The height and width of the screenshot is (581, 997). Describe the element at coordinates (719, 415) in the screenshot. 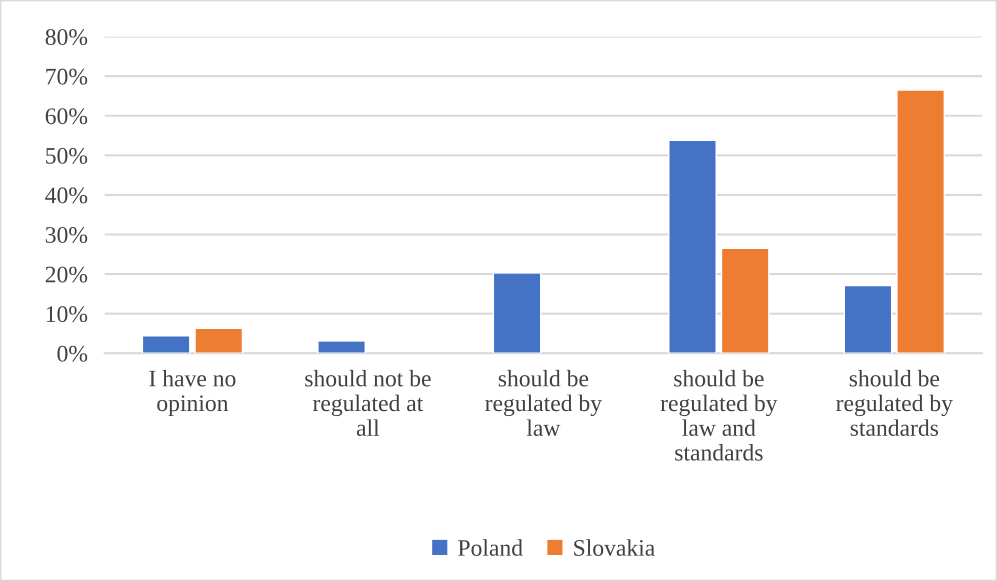

I see `x-tick-label: should be regulated by law and standards` at that location.